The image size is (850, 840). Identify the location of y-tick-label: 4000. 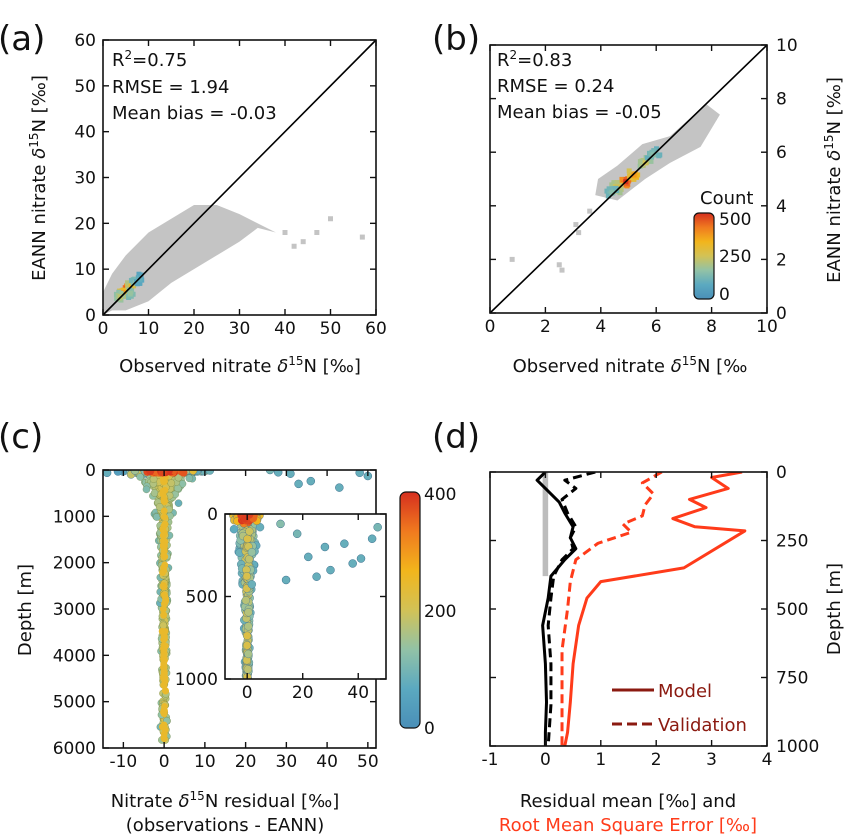
(74, 656).